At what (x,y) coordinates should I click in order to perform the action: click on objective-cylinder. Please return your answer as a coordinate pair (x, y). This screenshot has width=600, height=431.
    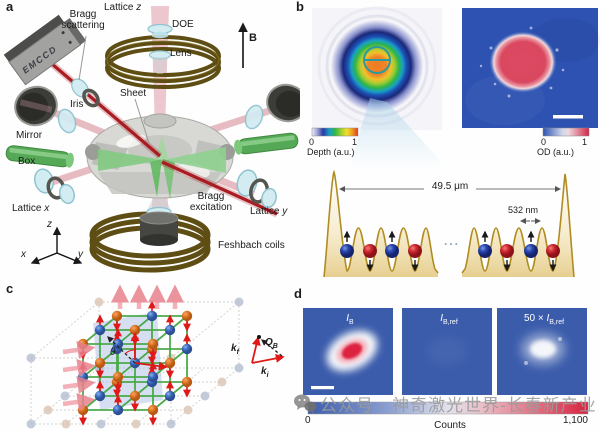
    Looking at the image, I should click on (159, 222).